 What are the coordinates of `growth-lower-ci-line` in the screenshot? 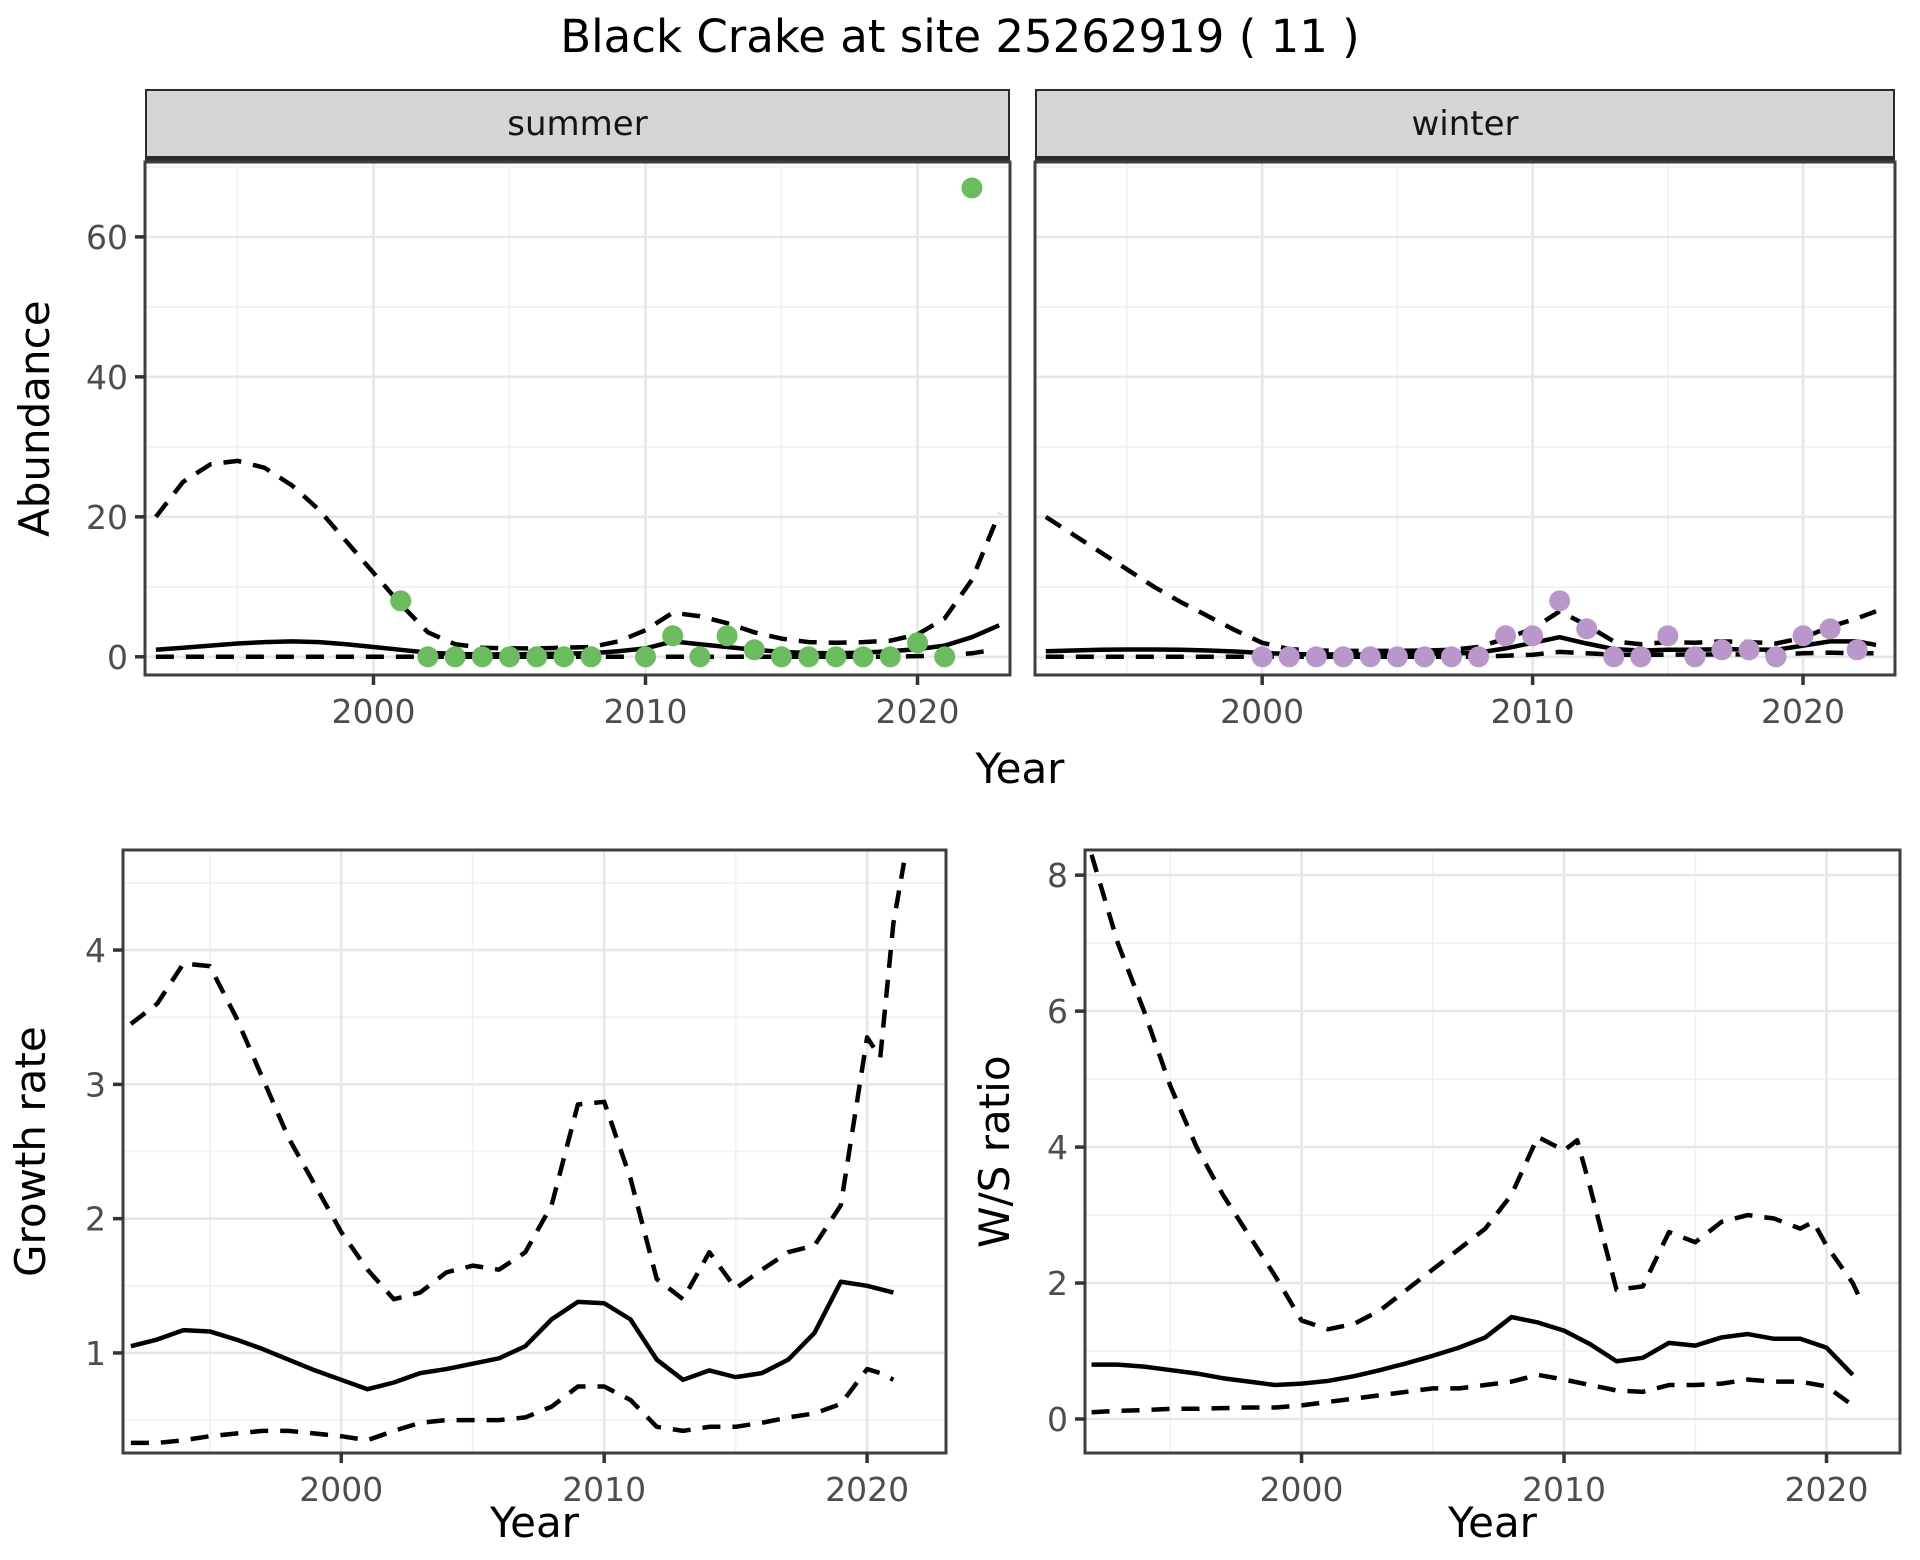 It's located at (512, 1406).